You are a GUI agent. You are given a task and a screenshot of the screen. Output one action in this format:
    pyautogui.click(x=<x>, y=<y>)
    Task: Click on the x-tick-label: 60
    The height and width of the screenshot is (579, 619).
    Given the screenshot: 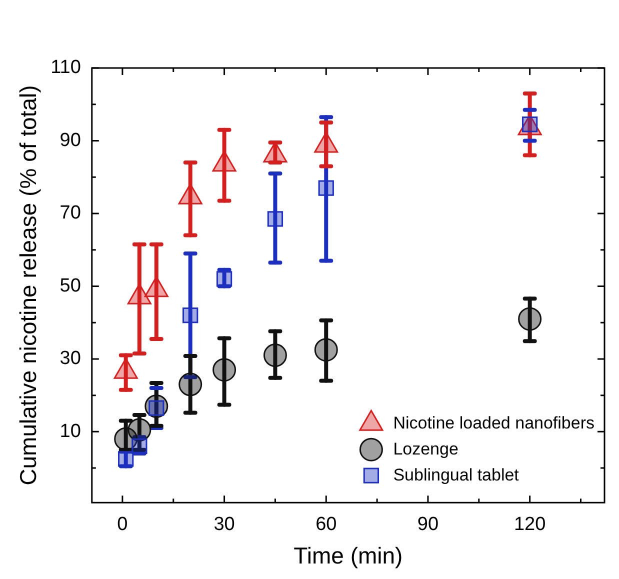 What is the action you would take?
    pyautogui.click(x=326, y=525)
    